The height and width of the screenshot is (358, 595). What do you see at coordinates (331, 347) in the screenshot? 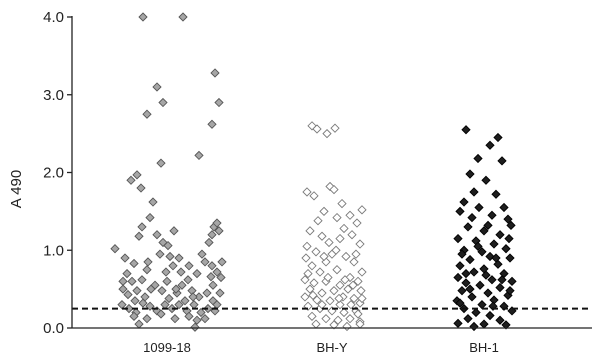
I see `x-category-label: BH-Y` at bounding box center [331, 347].